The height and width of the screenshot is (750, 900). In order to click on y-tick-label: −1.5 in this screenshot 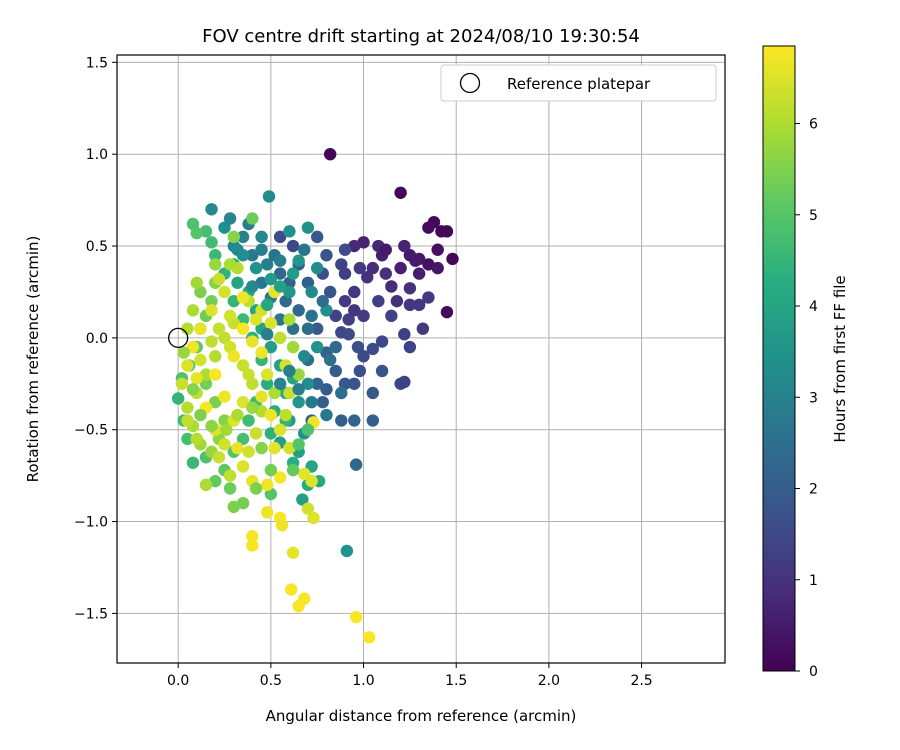, I will do `click(91, 614)`.